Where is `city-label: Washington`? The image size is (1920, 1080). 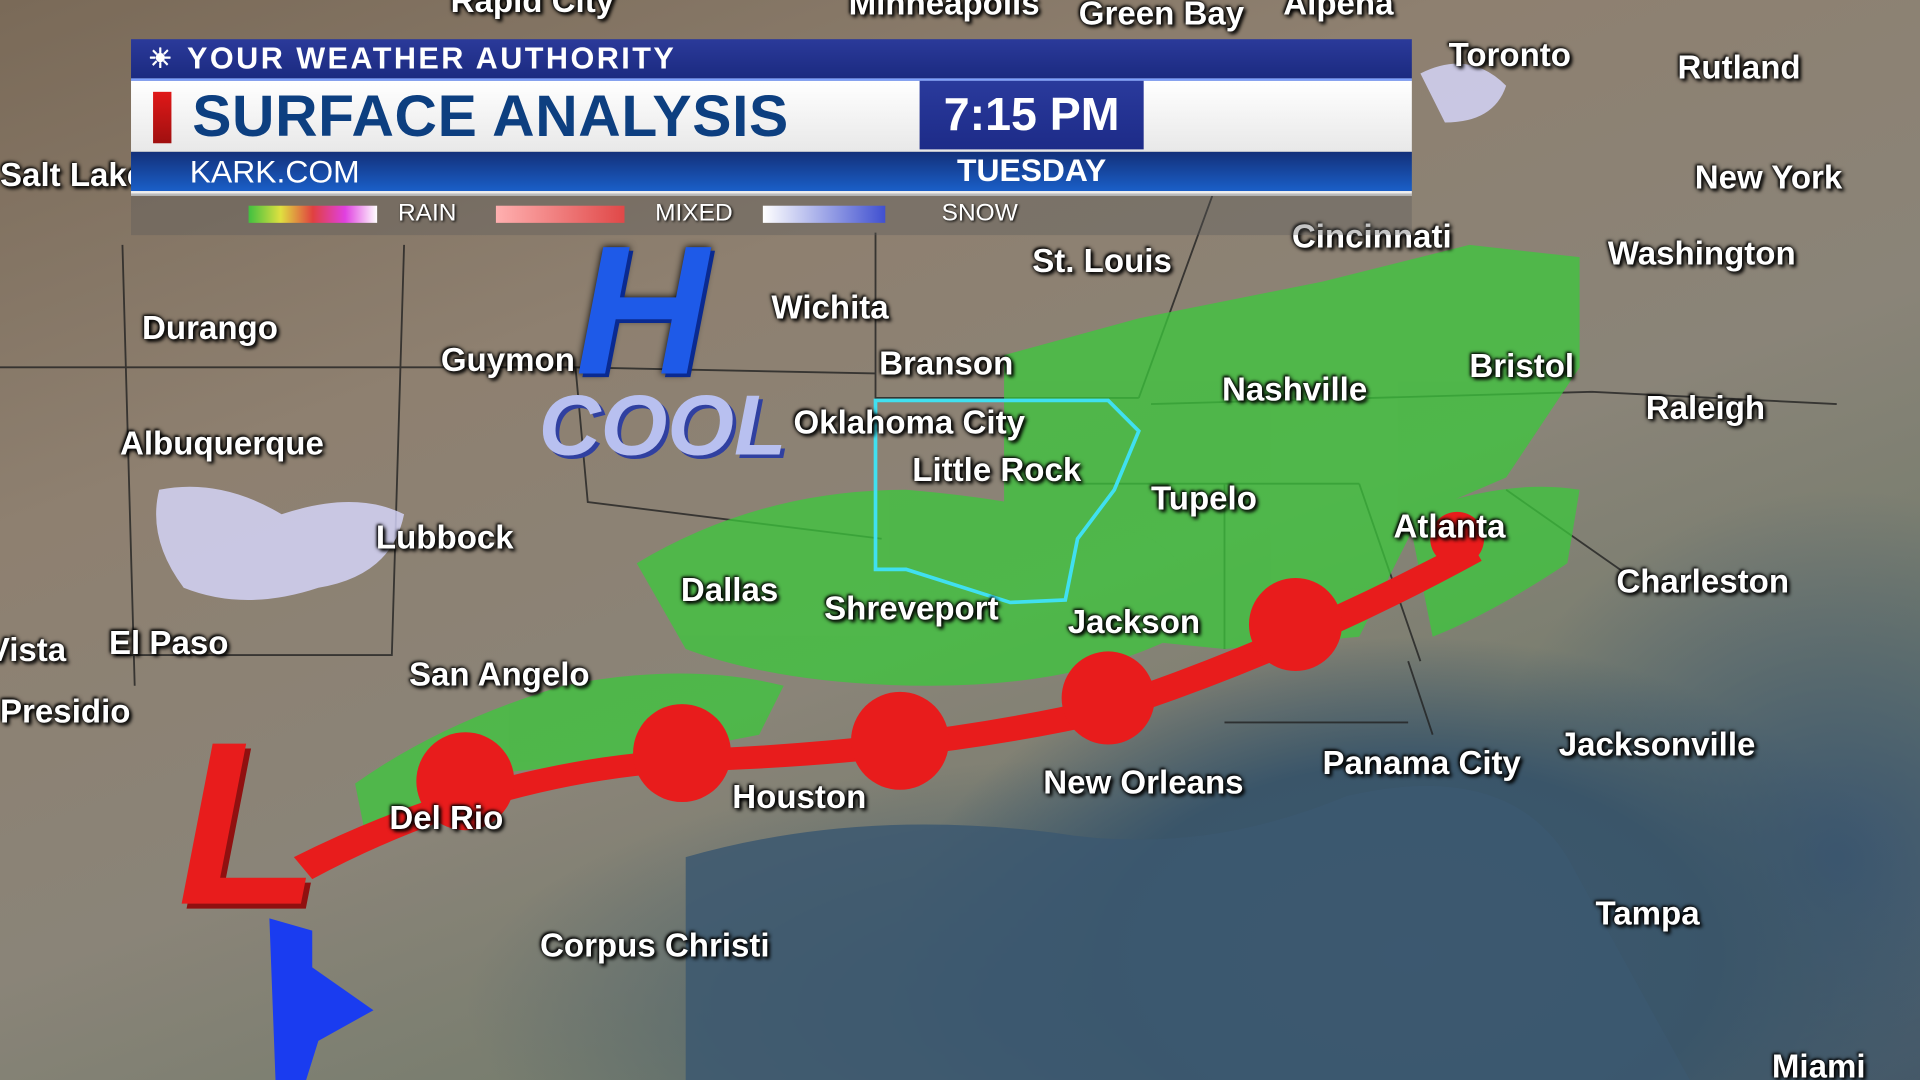 city-label: Washington is located at coordinates (1701, 253).